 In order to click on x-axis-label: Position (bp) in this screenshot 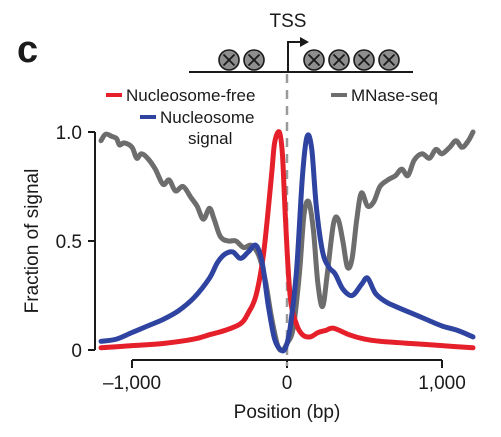, I will do `click(287, 412)`.